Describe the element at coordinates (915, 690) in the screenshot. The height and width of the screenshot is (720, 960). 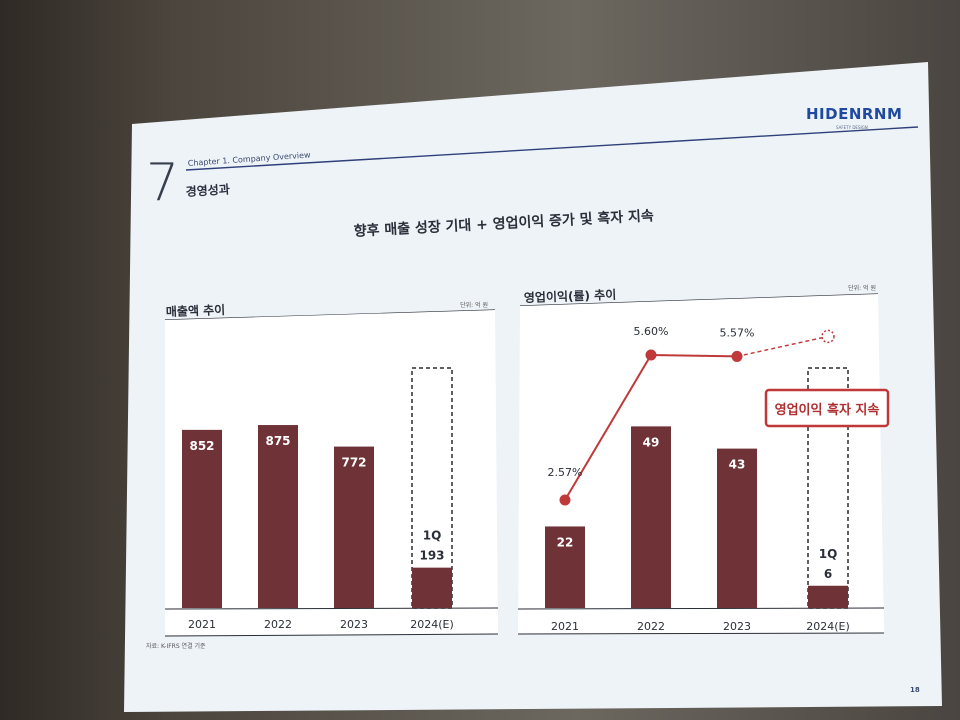
I see `page-number: 18` at that location.